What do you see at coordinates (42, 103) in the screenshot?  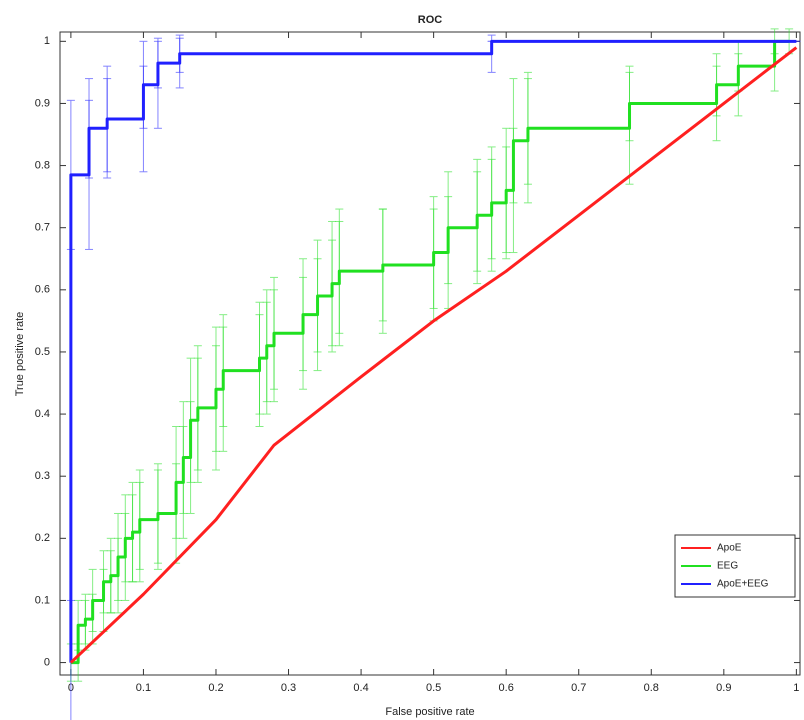 I see `y-tick-label: 0.9` at bounding box center [42, 103].